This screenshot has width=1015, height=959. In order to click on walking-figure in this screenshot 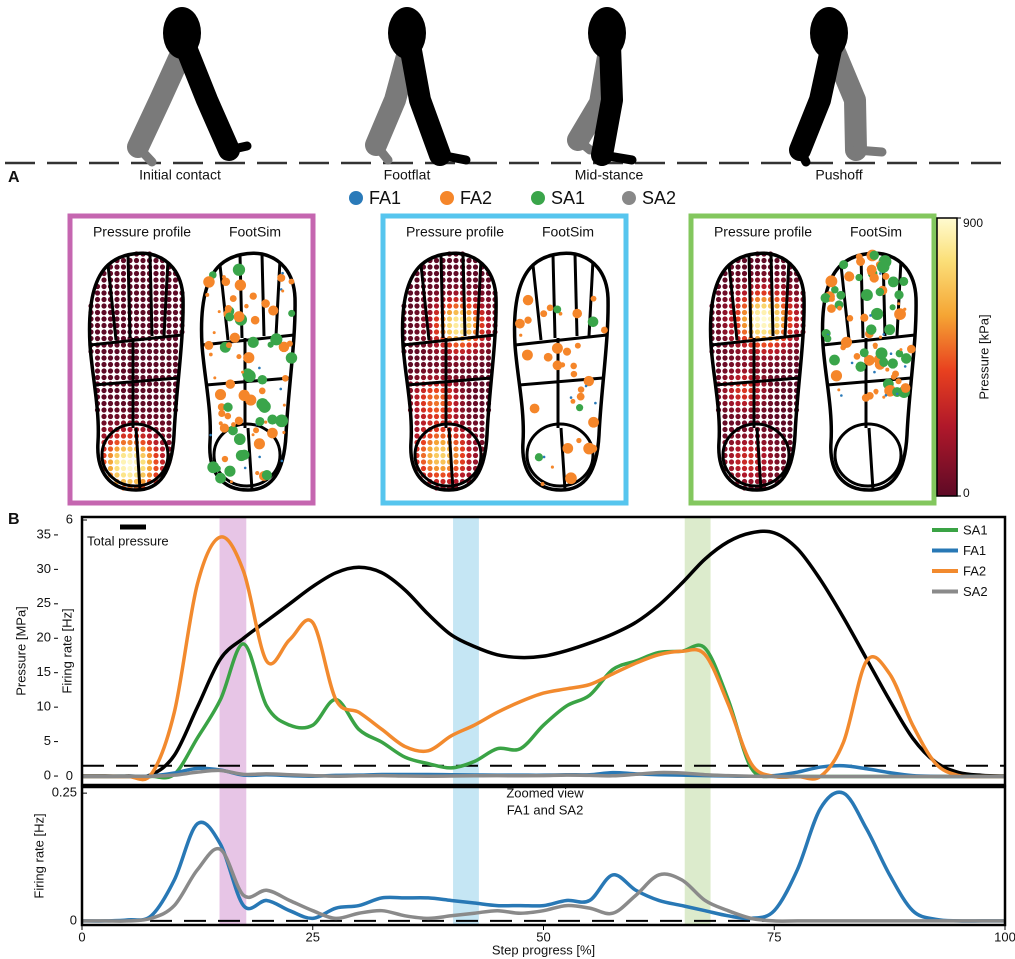, I will do `click(418, 86)`.